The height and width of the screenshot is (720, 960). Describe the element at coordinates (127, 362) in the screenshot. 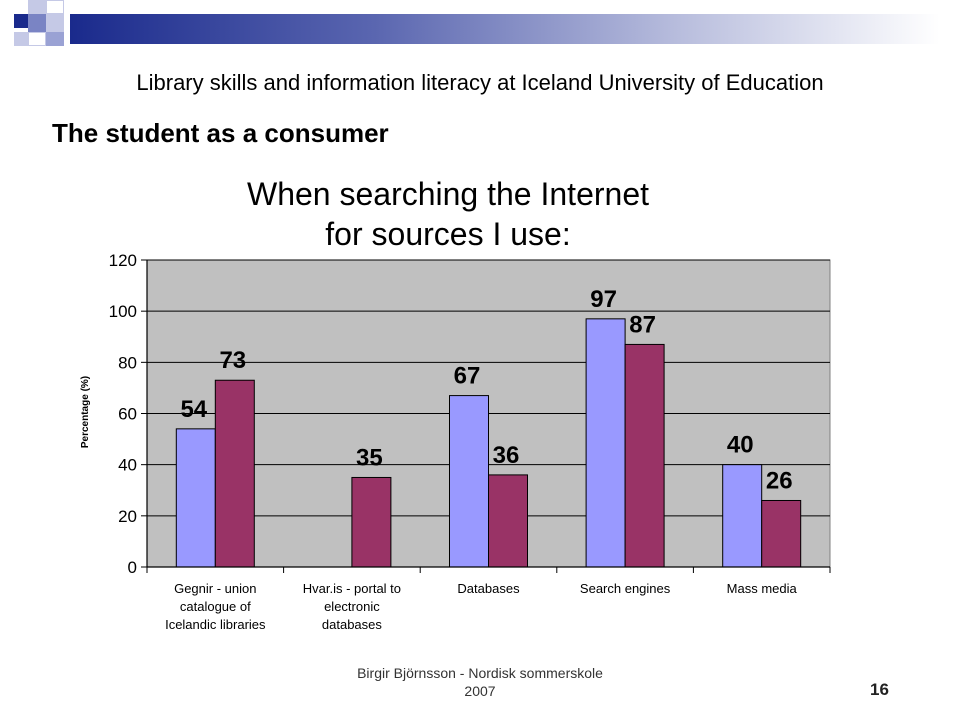

I see `y-tick-label: 80` at that location.